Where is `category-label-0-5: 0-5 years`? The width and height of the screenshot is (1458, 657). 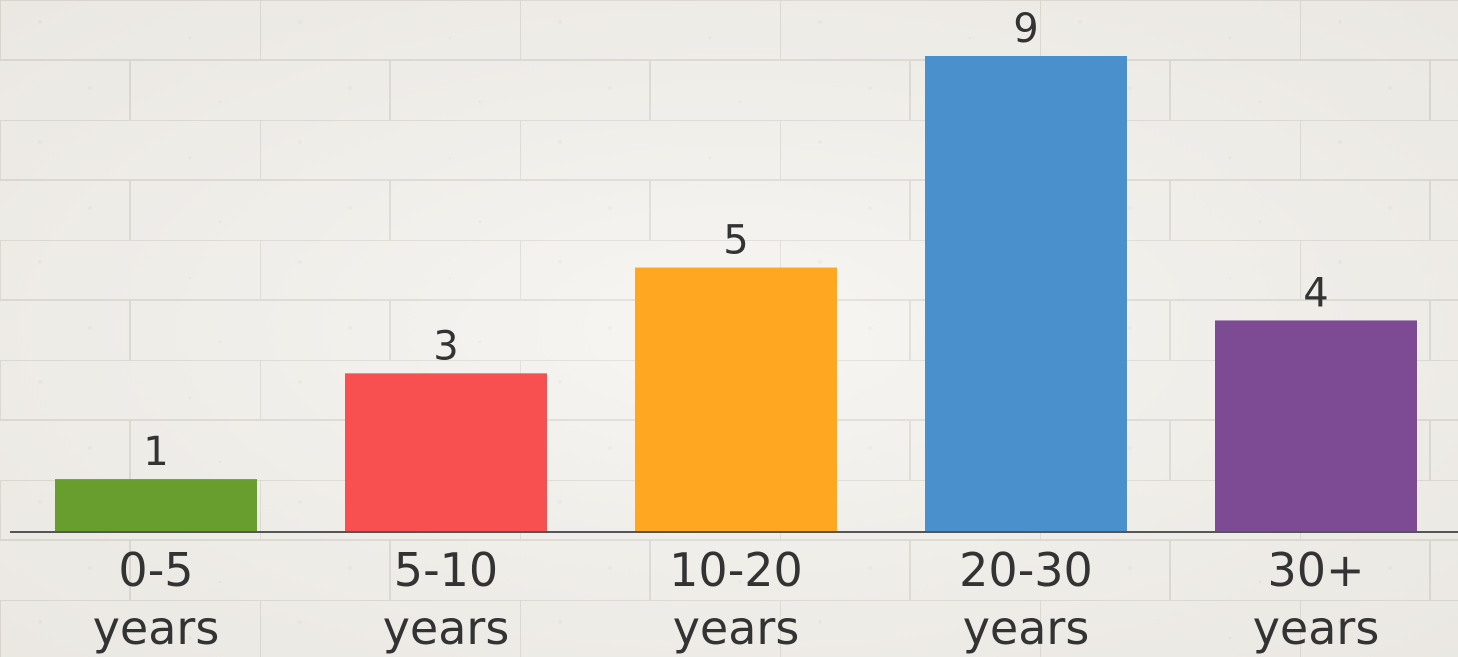
category-label-0-5: 0-5 years is located at coordinates (156, 599).